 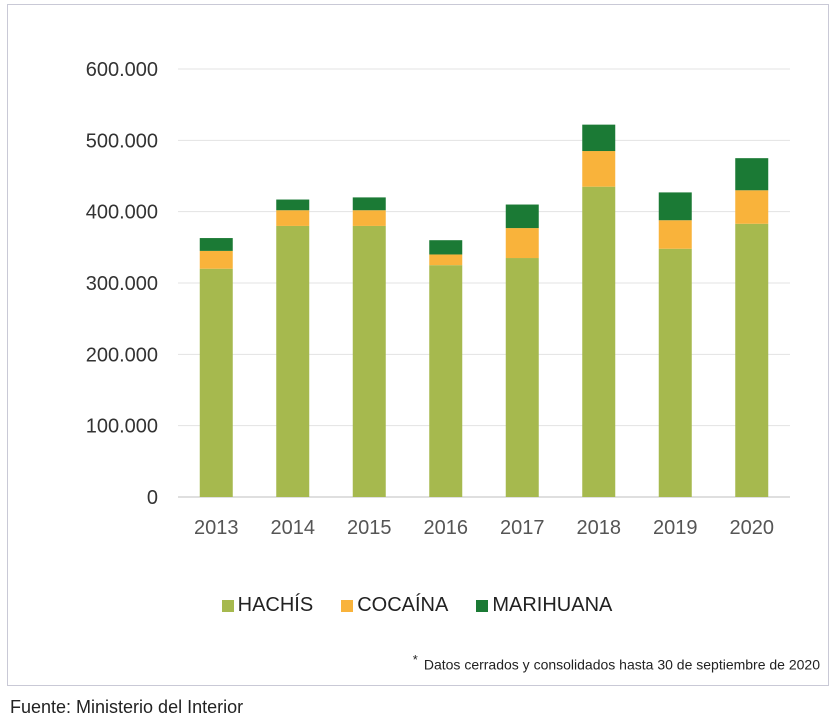 What do you see at coordinates (122, 141) in the screenshot?
I see `y-tick-label: 500.000` at bounding box center [122, 141].